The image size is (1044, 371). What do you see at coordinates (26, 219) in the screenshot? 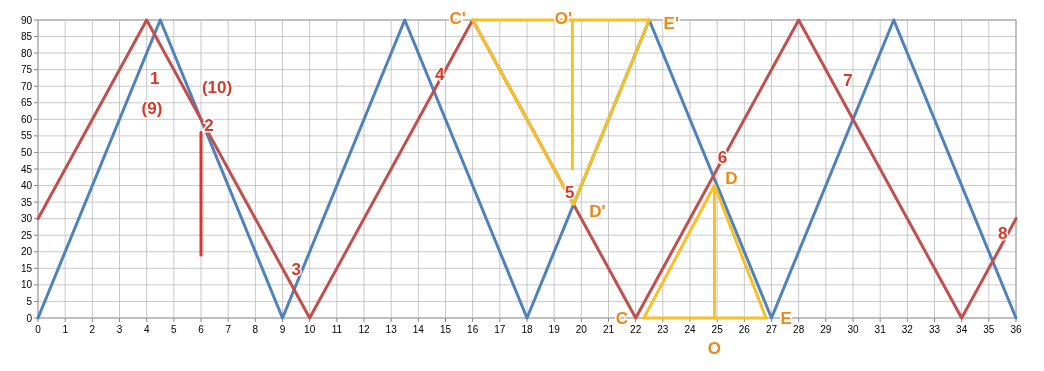
I see `y-tick-label: 30` at bounding box center [26, 219].